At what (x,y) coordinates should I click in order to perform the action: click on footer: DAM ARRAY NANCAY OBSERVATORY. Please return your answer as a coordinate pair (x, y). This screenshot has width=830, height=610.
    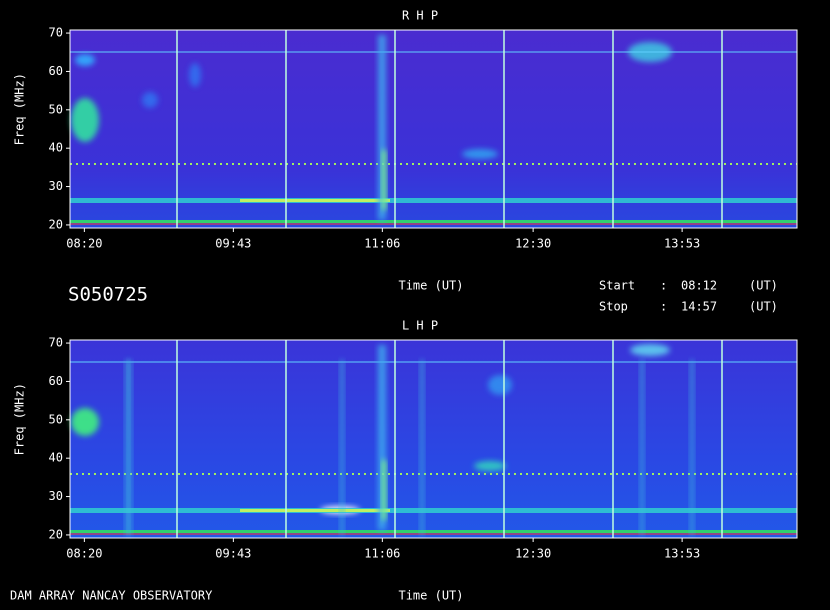
    Looking at the image, I should click on (111, 596).